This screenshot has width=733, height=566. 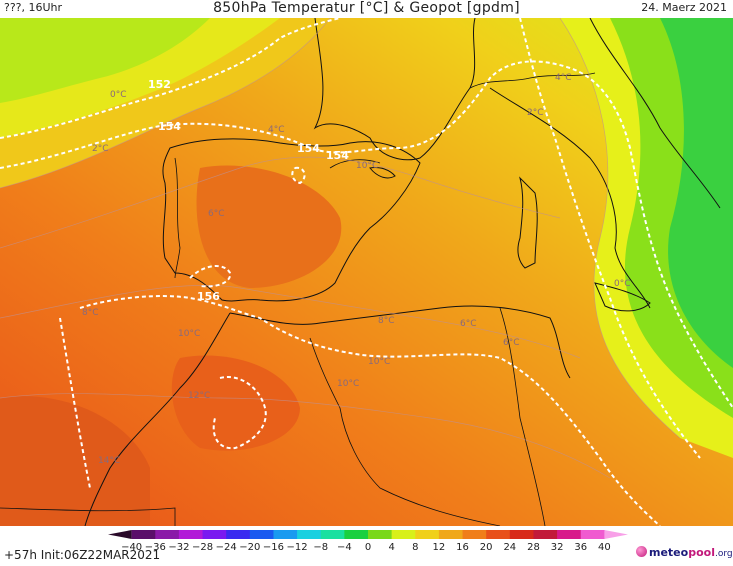 I want to click on scale-tick-label: 16, so click(x=462, y=547).